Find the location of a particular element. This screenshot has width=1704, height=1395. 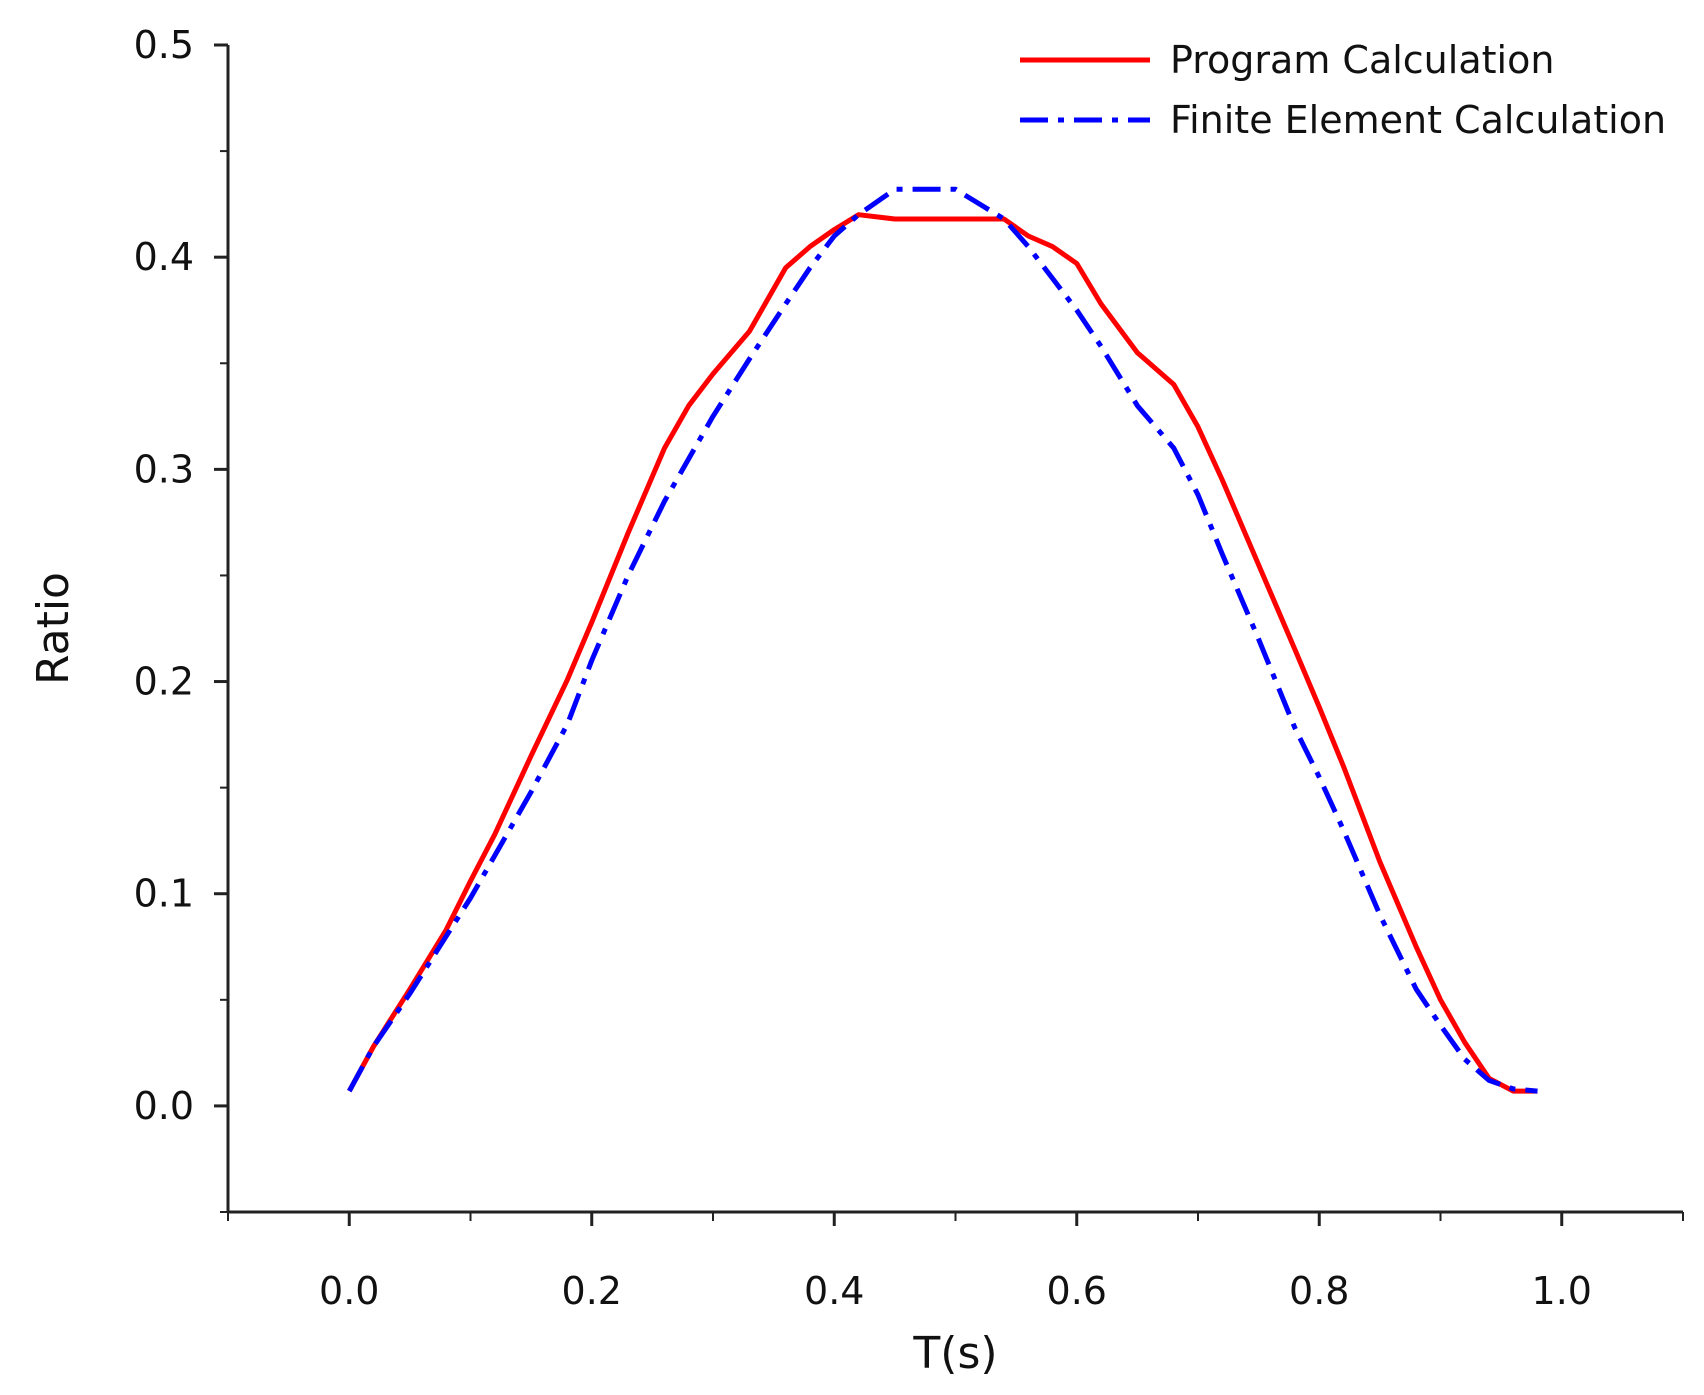

x-tick-label: 0.4 is located at coordinates (834, 1291).